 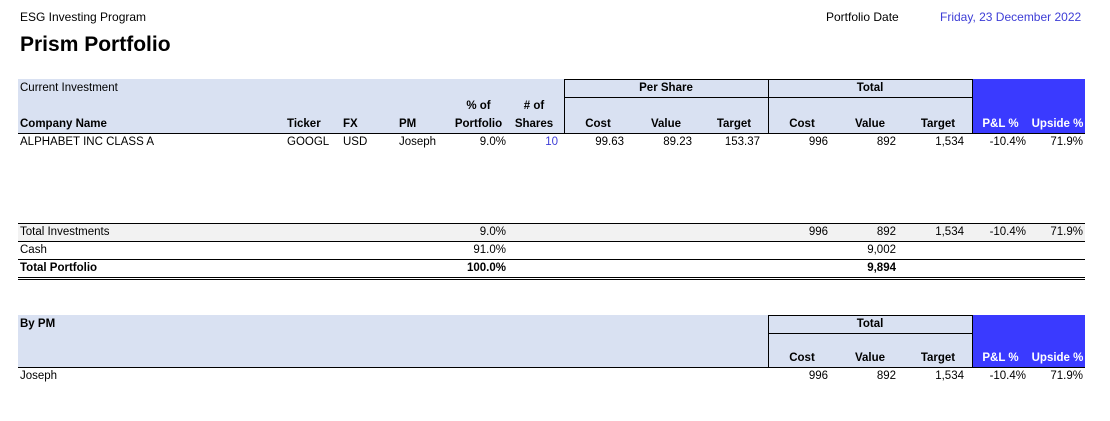 I want to click on program-name: ESG Investing Program, so click(x=83, y=17).